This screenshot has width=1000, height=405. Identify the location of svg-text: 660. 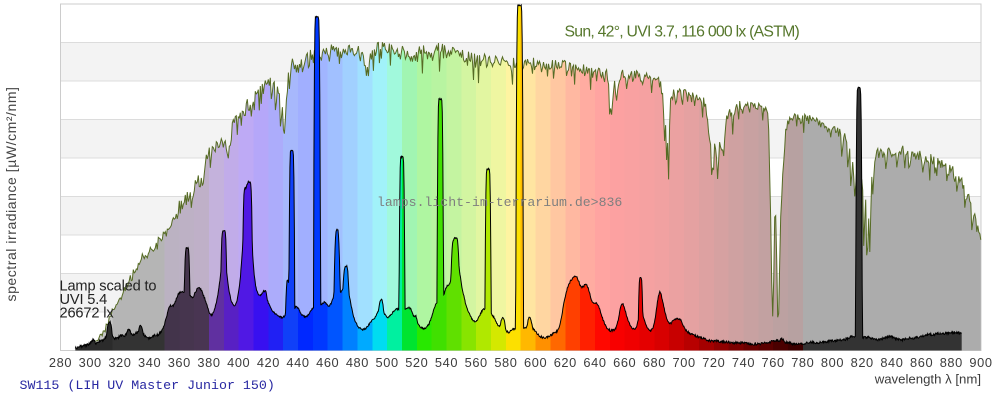
(624, 362).